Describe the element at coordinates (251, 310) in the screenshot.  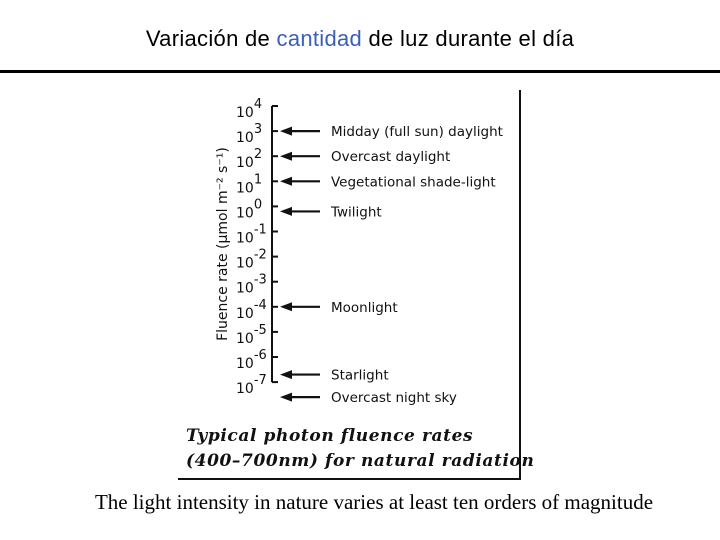
I see `tick-label: 10⁻⁴` at that location.